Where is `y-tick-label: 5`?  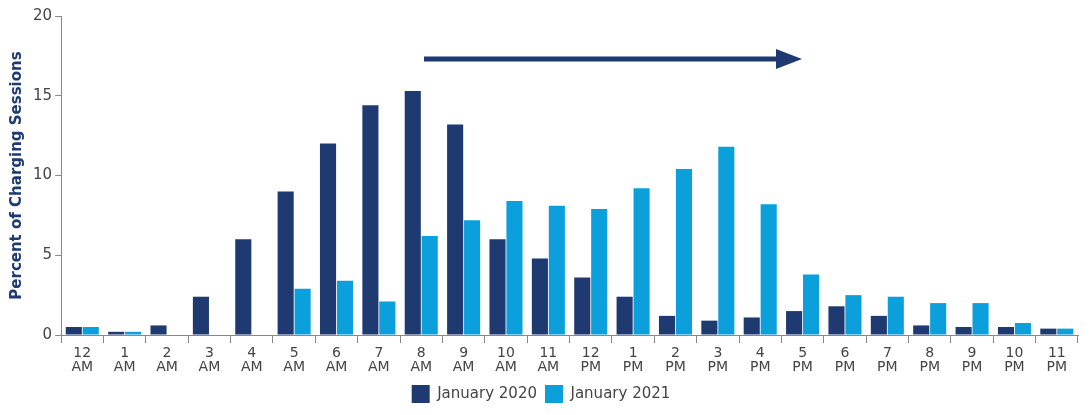 y-tick-label: 5 is located at coordinates (47, 254).